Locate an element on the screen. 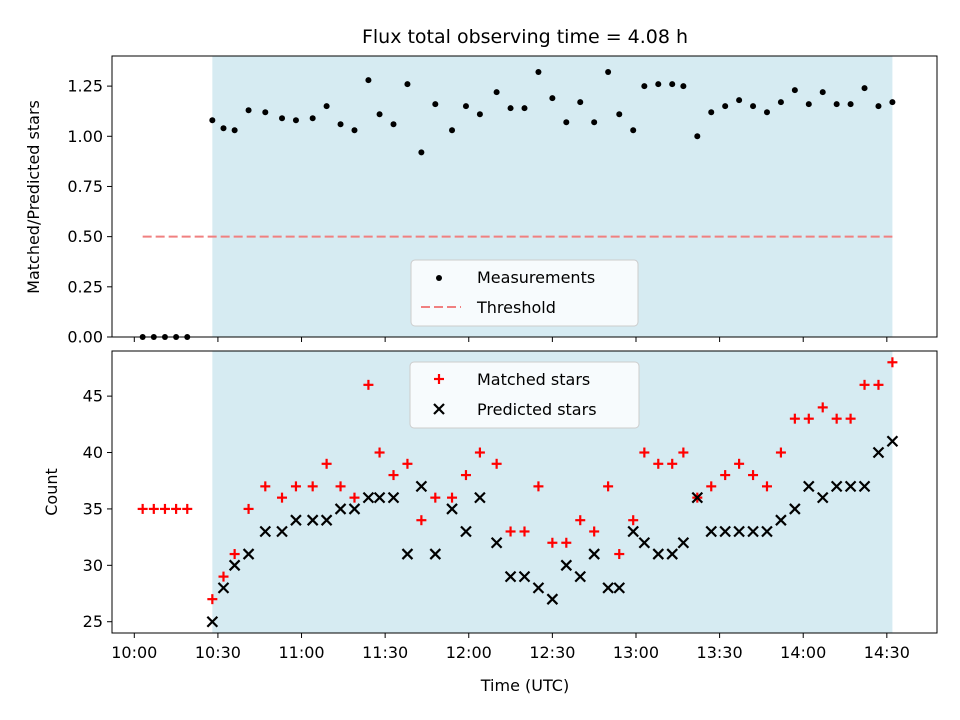 This screenshot has height=720, width=960. count-x-tick-label: 10:30 is located at coordinates (218, 652).